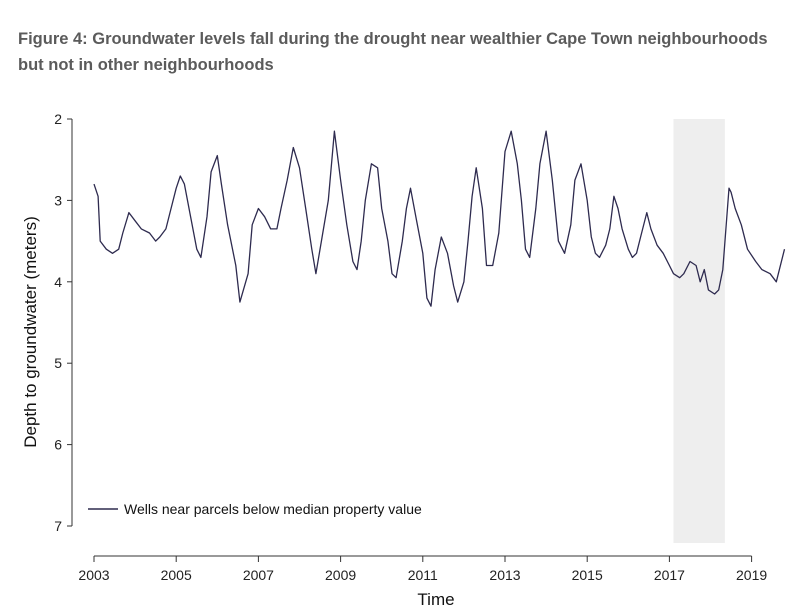  What do you see at coordinates (30, 332) in the screenshot?
I see `y-axis-title: Depth to groundwater (meters)` at bounding box center [30, 332].